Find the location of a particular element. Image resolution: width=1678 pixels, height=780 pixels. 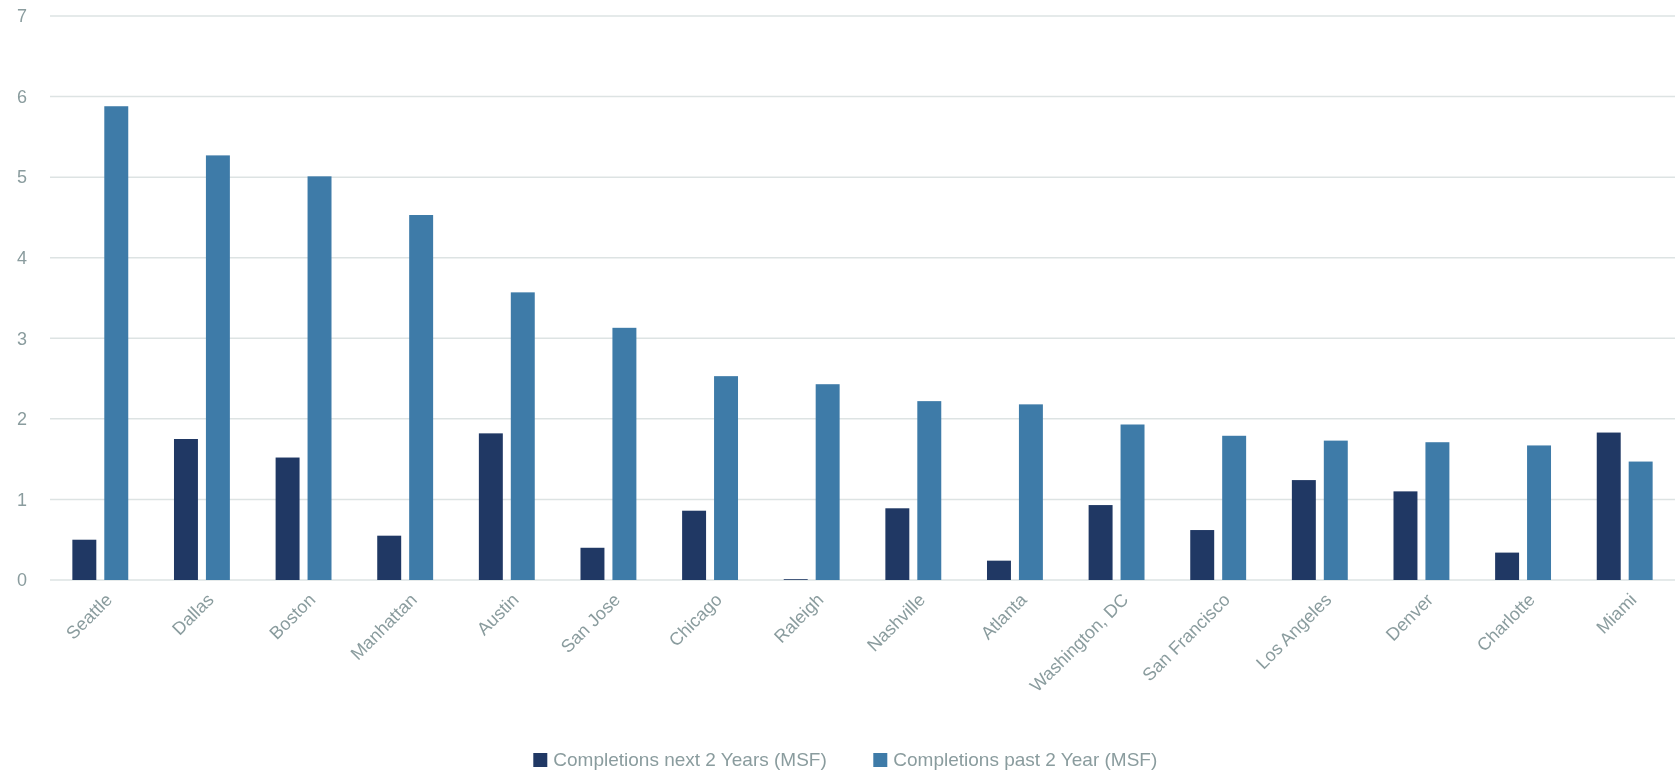

y-tick-label: 4 is located at coordinates (22, 258).